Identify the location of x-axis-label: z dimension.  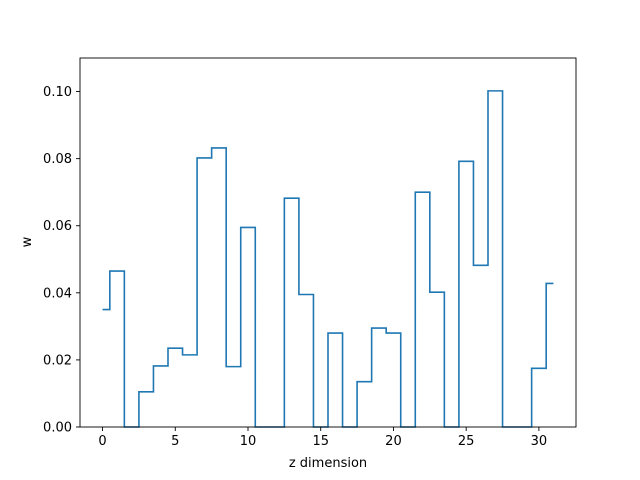
(328, 463).